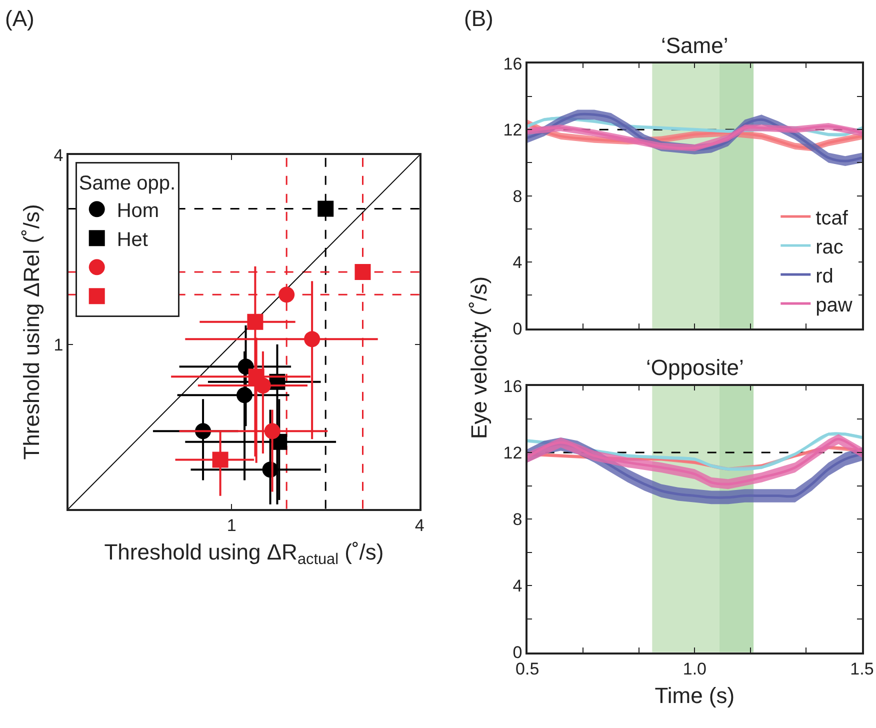 This screenshot has width=876, height=728. What do you see at coordinates (479, 357) in the screenshot?
I see `y-axis-title: Eye velocity (˚/s)` at bounding box center [479, 357].